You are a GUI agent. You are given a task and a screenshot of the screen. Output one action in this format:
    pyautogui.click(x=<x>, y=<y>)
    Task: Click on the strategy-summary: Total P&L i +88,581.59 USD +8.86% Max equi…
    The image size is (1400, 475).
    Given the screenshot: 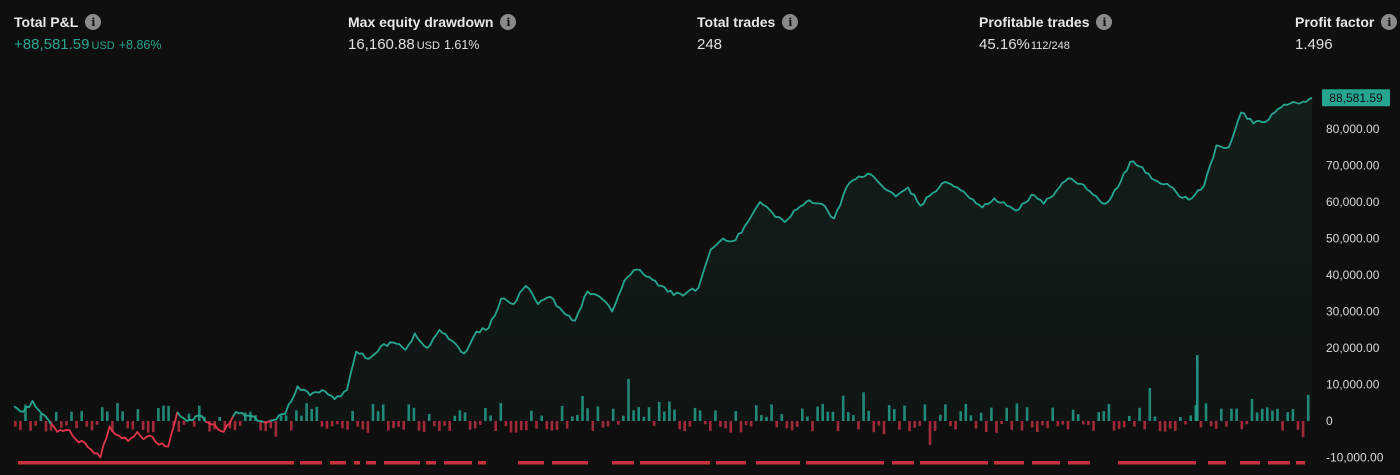 What is the action you would take?
    pyautogui.click(x=700, y=35)
    